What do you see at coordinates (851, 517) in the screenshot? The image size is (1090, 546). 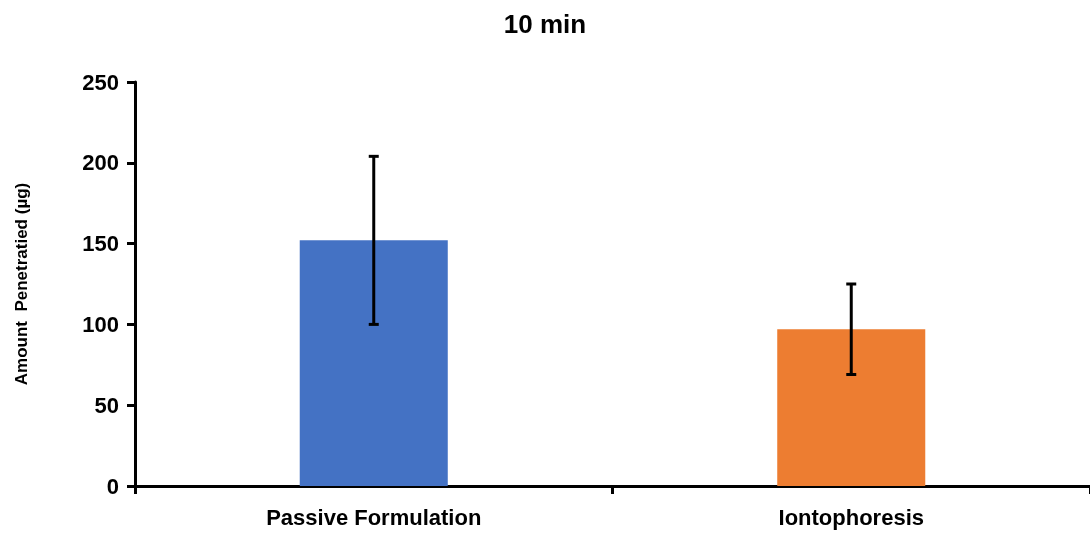 I see `x-tick-label: Iontophoresis` at bounding box center [851, 517].